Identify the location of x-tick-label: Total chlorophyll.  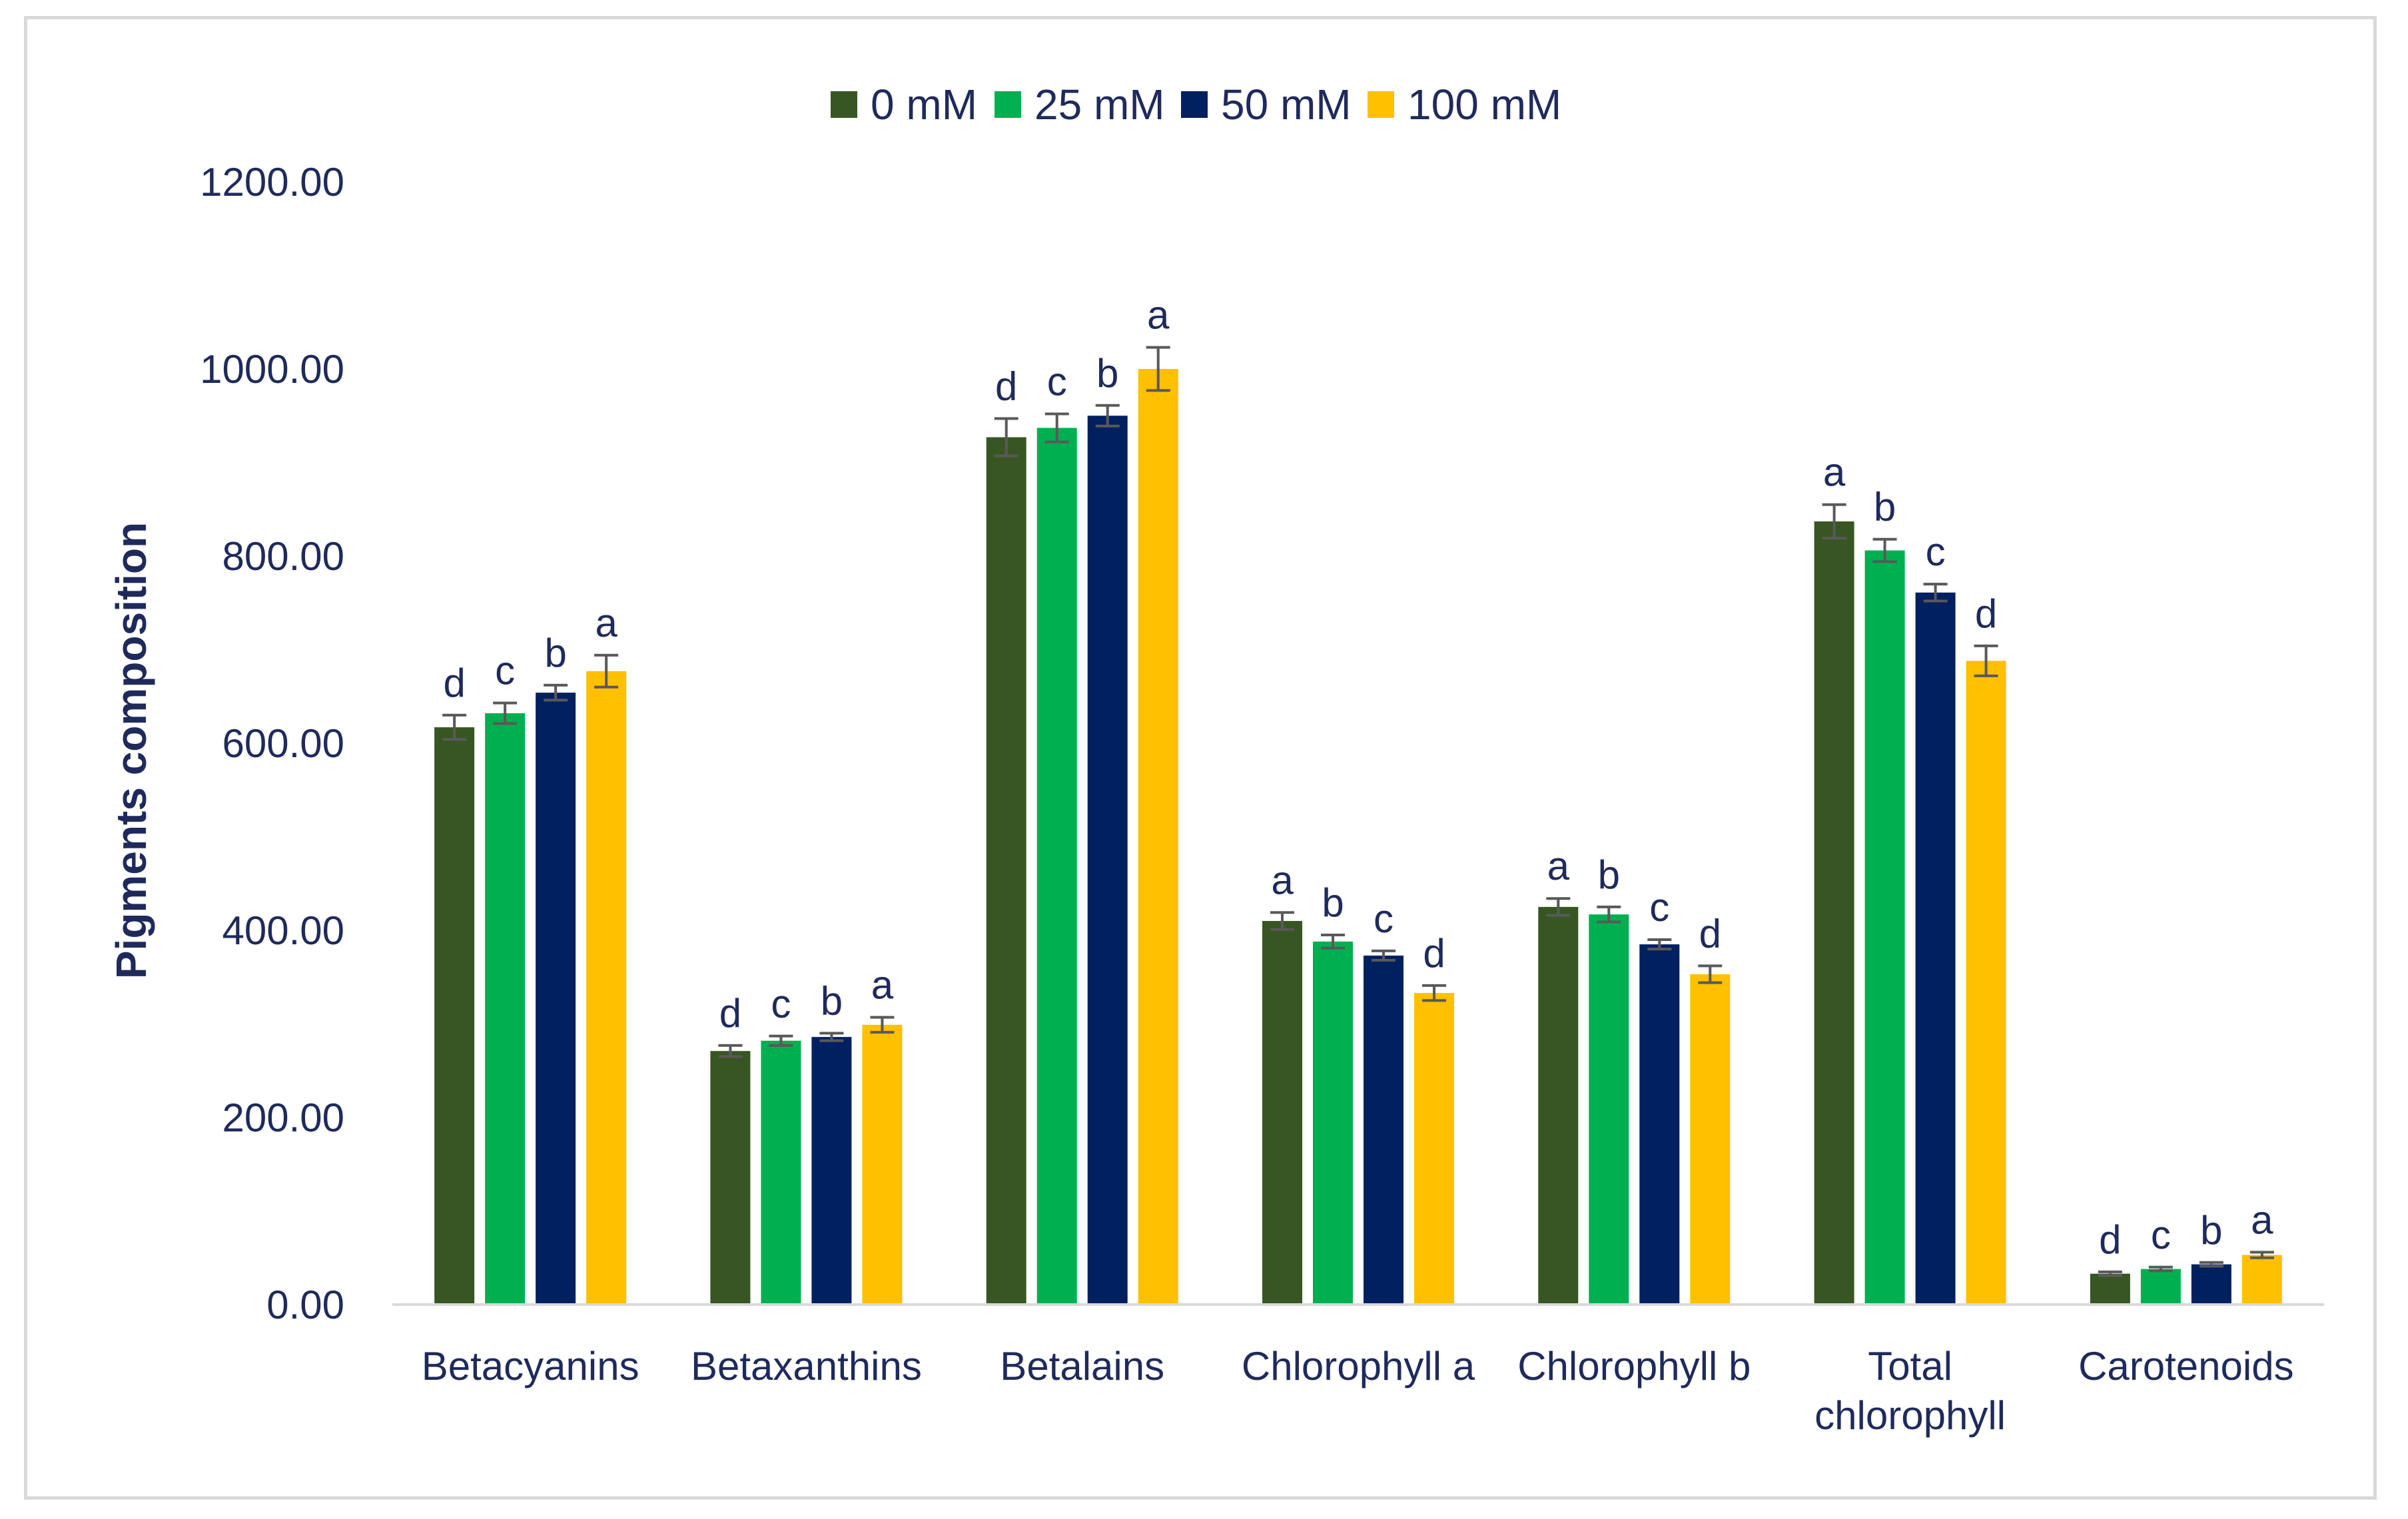
(1910, 1391).